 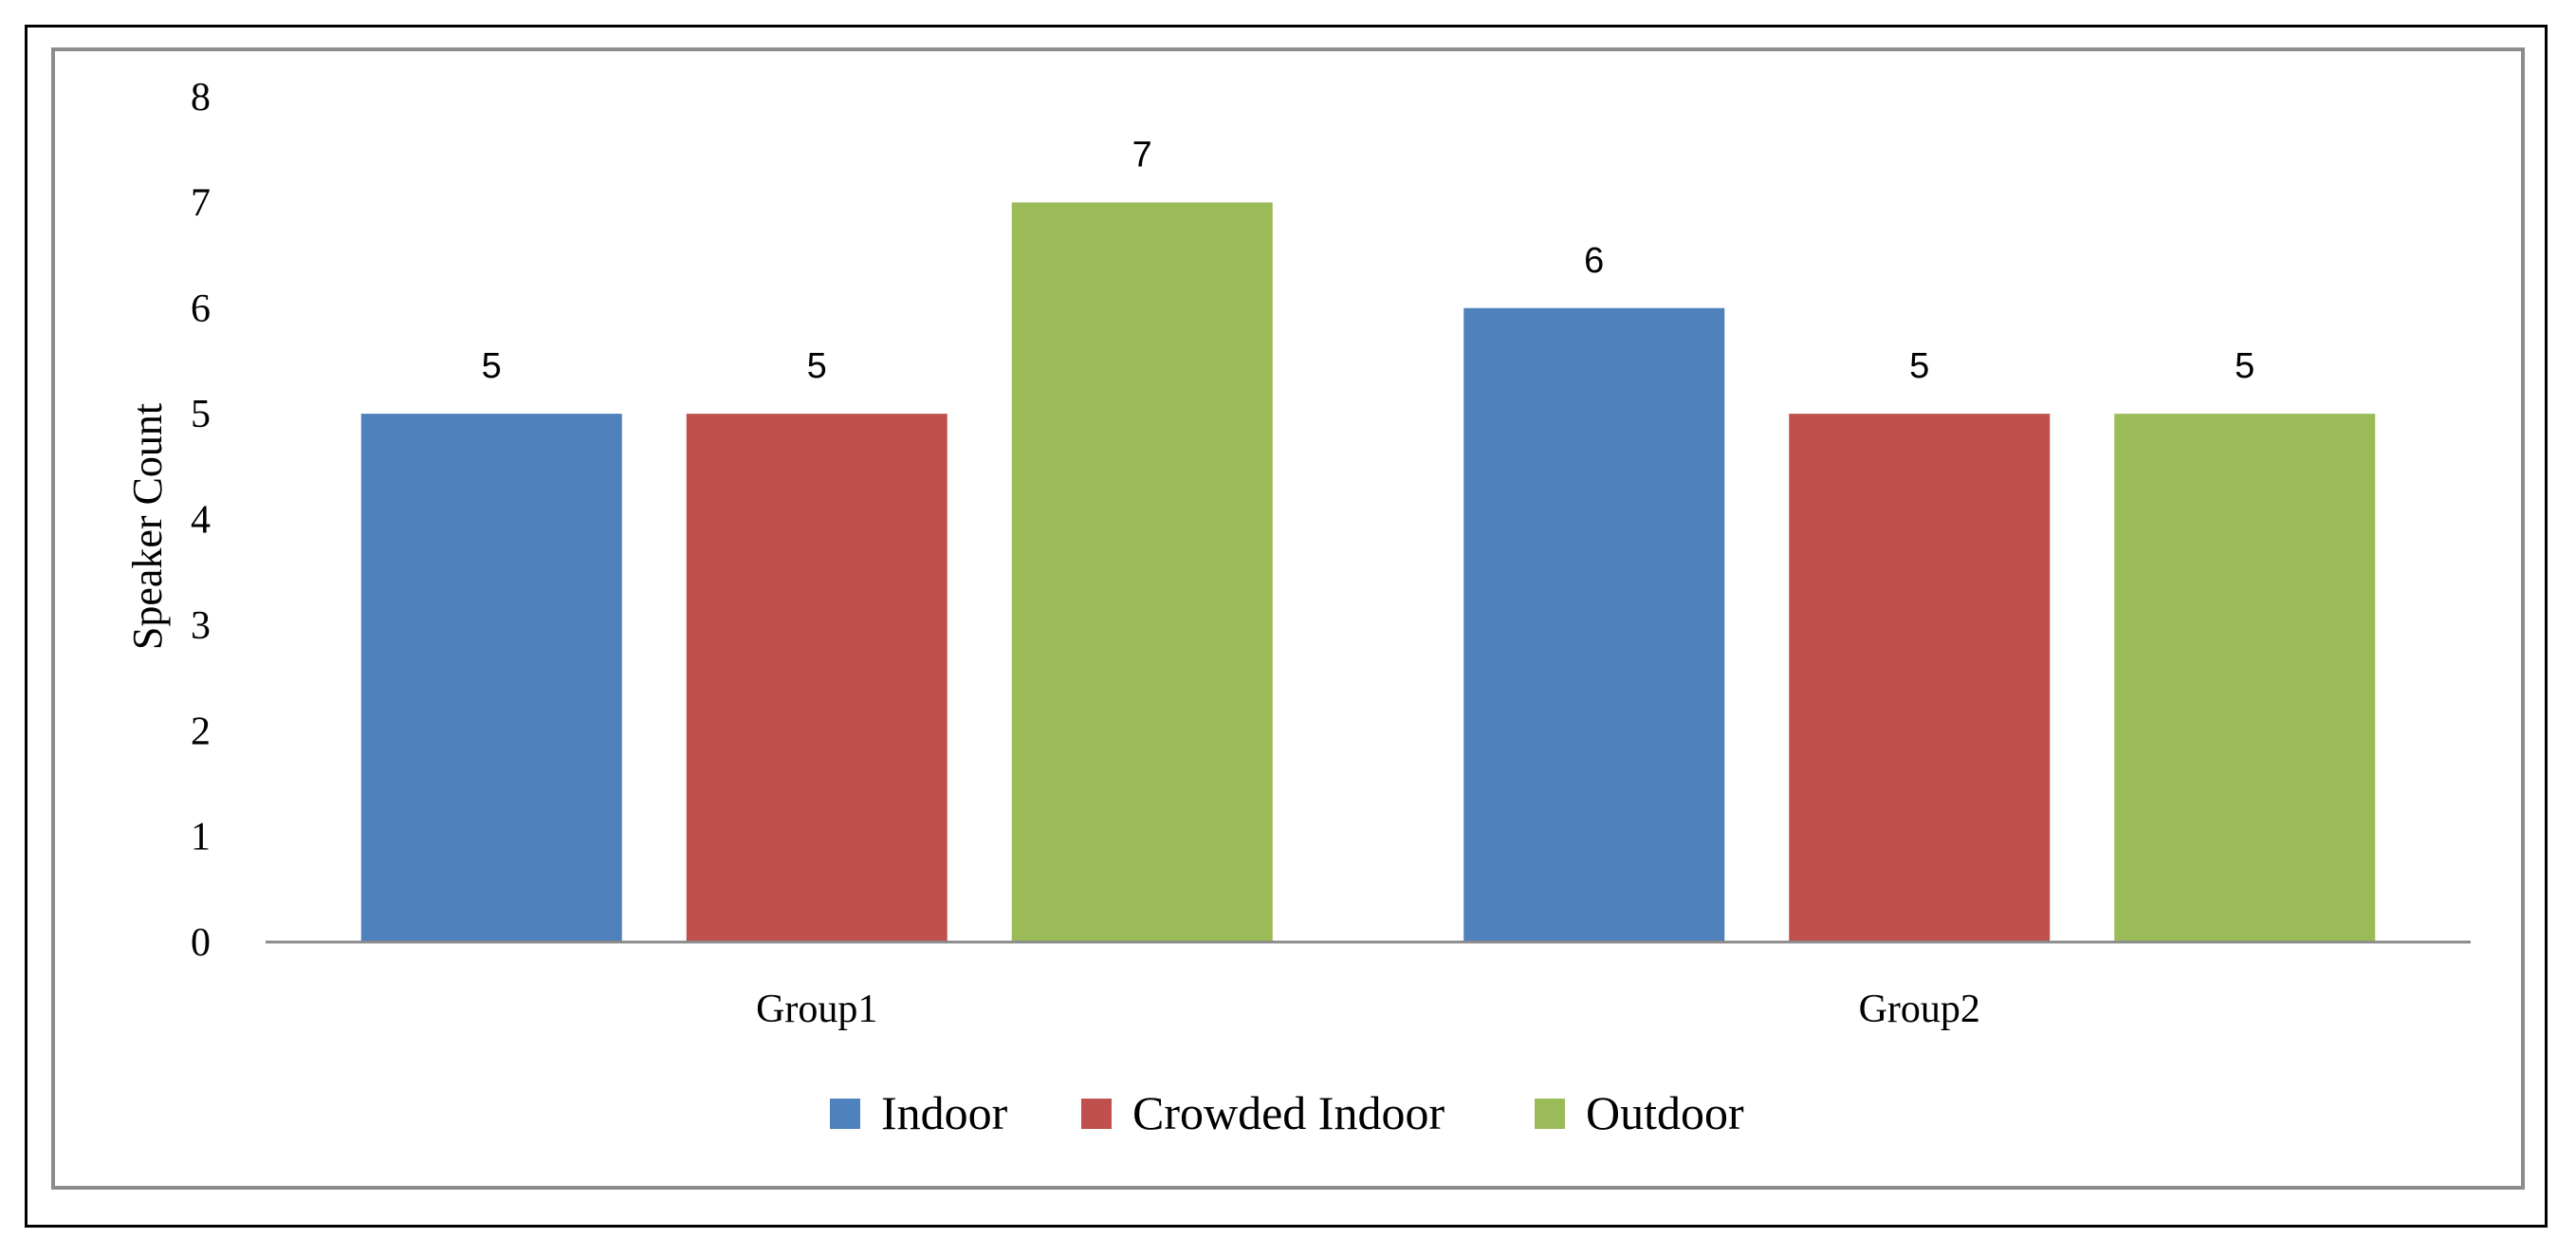 What do you see at coordinates (201, 731) in the screenshot?
I see `y-tick-label: 2` at bounding box center [201, 731].